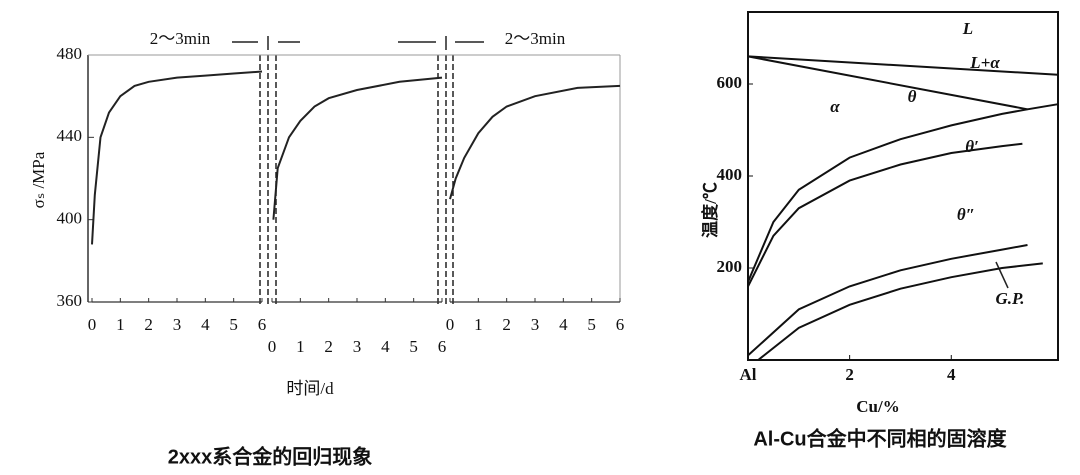 The width and height of the screenshot is (1080, 475). I want to click on x-tick-label: Al, so click(748, 374).